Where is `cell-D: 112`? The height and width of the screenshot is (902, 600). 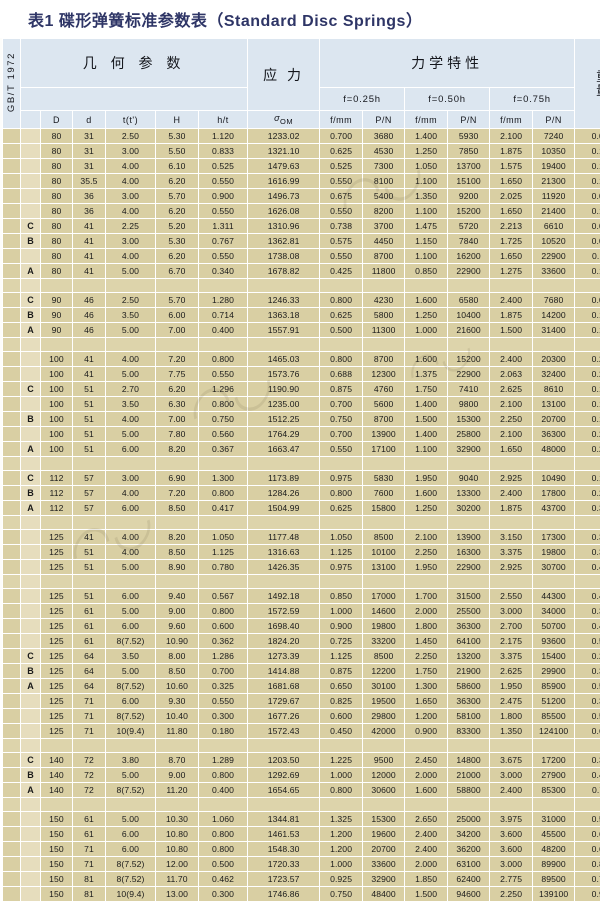
cell-D: 112 is located at coordinates (57, 478).